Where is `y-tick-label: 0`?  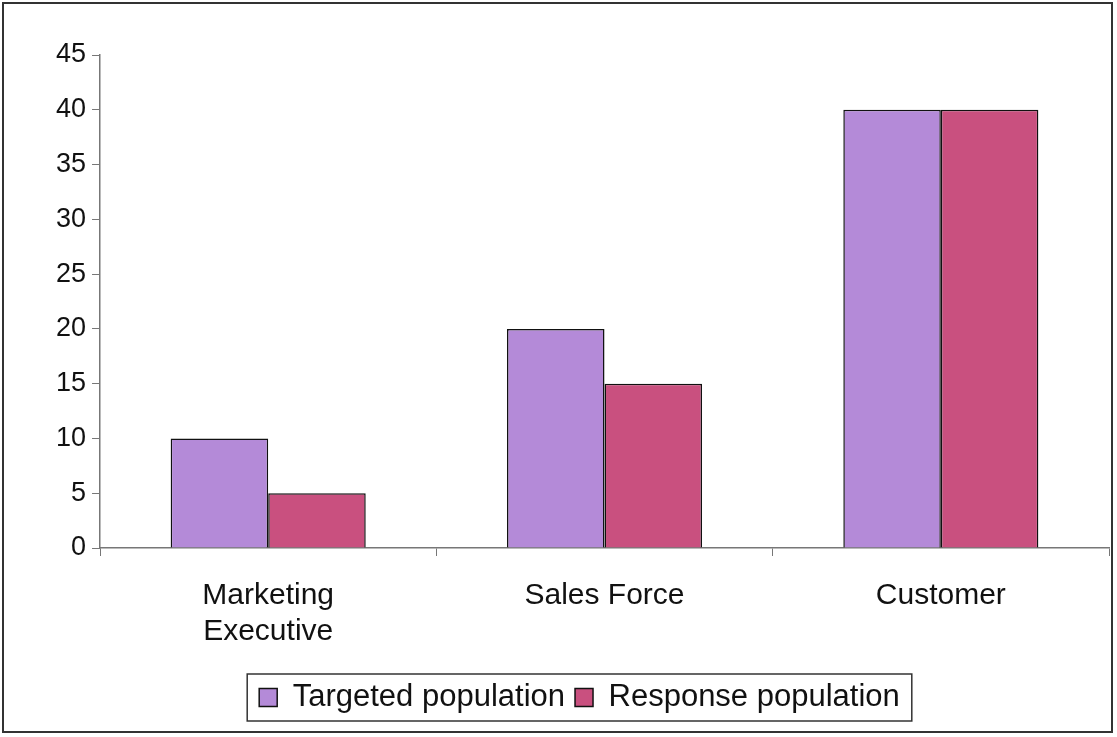 y-tick-label: 0 is located at coordinates (79, 546).